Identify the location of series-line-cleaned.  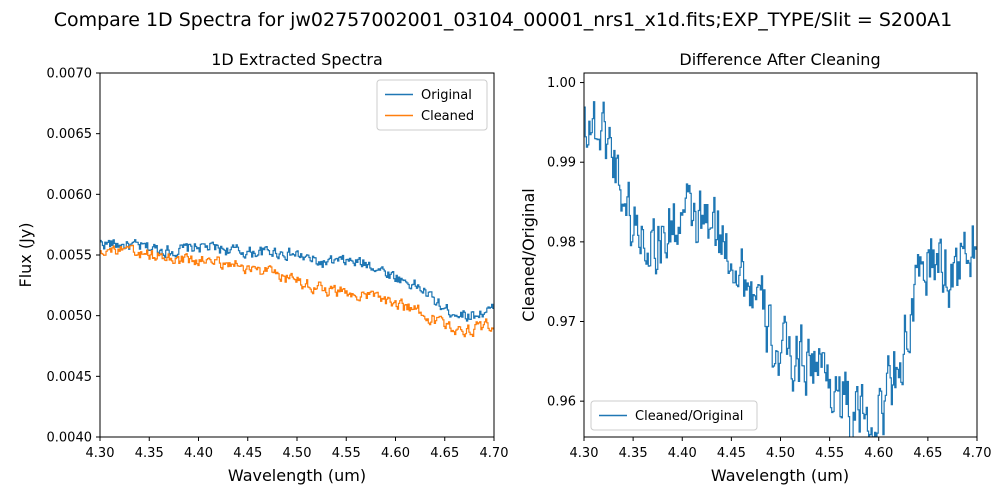
(297, 291).